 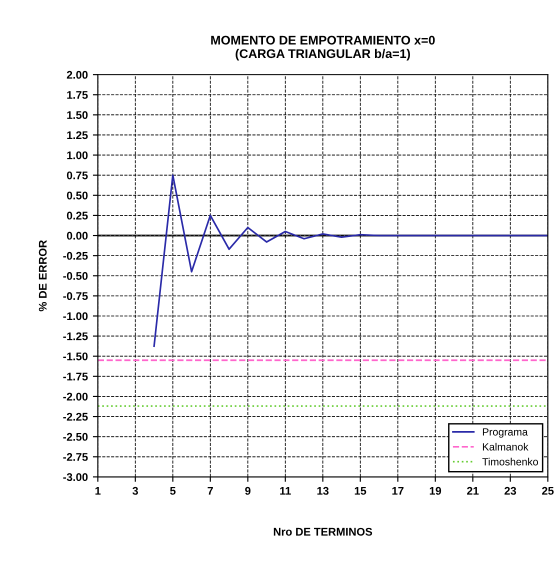 I want to click on x-tick-label: 17, so click(x=398, y=491).